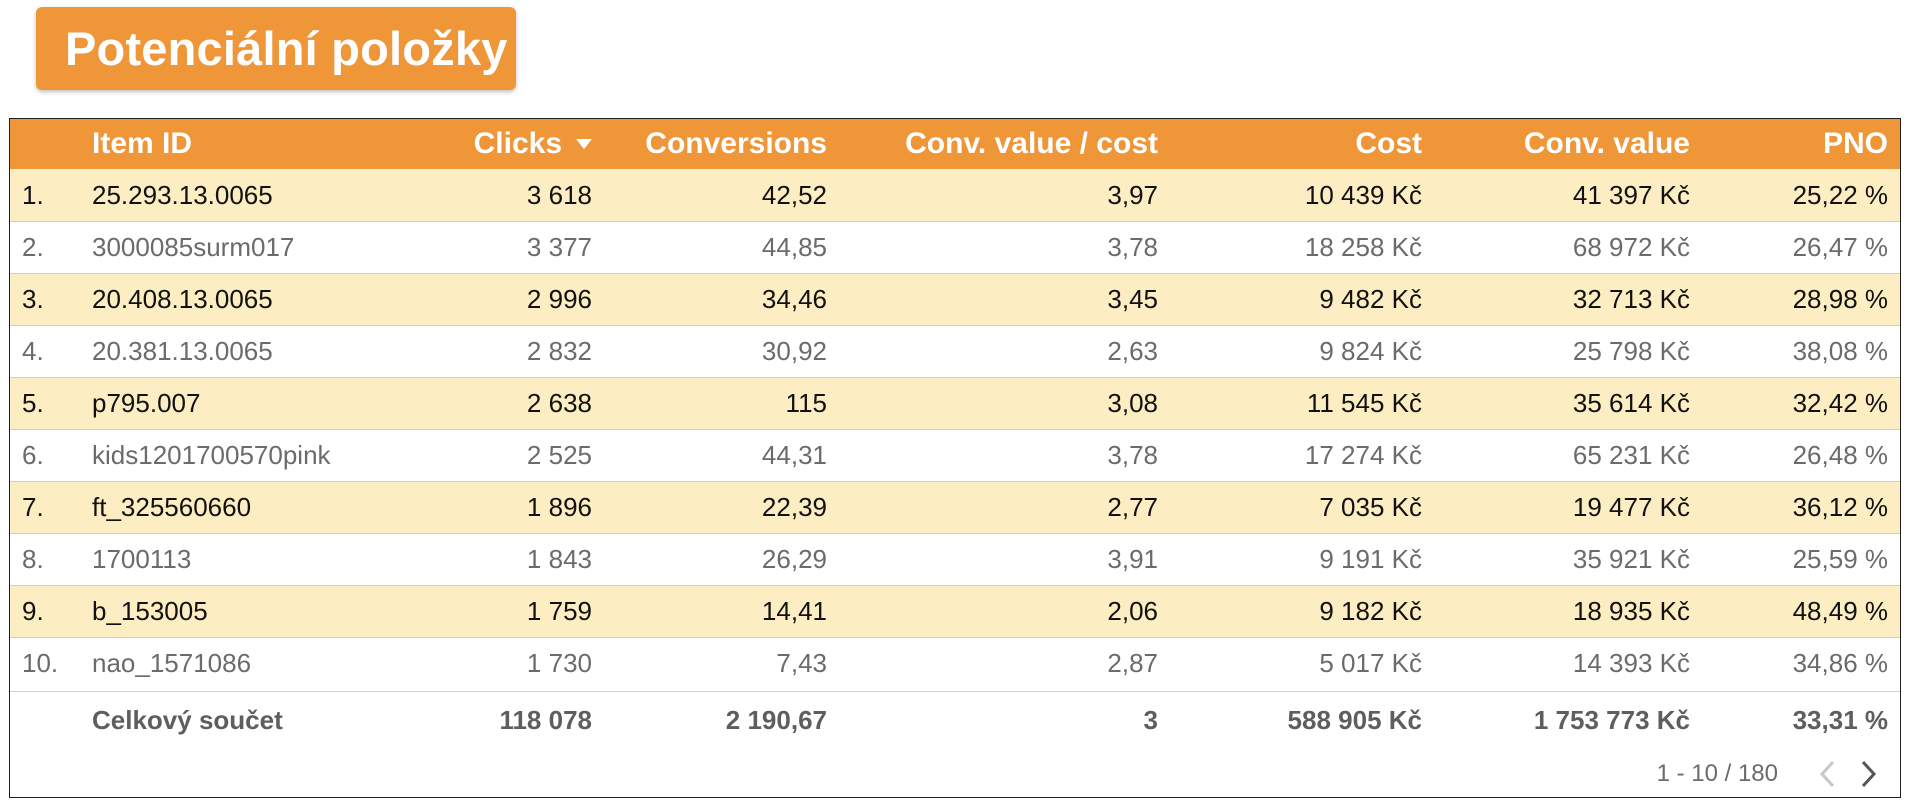 The width and height of the screenshot is (1908, 806). I want to click on conv-value-cell: 32 713 Kč, so click(1631, 299).